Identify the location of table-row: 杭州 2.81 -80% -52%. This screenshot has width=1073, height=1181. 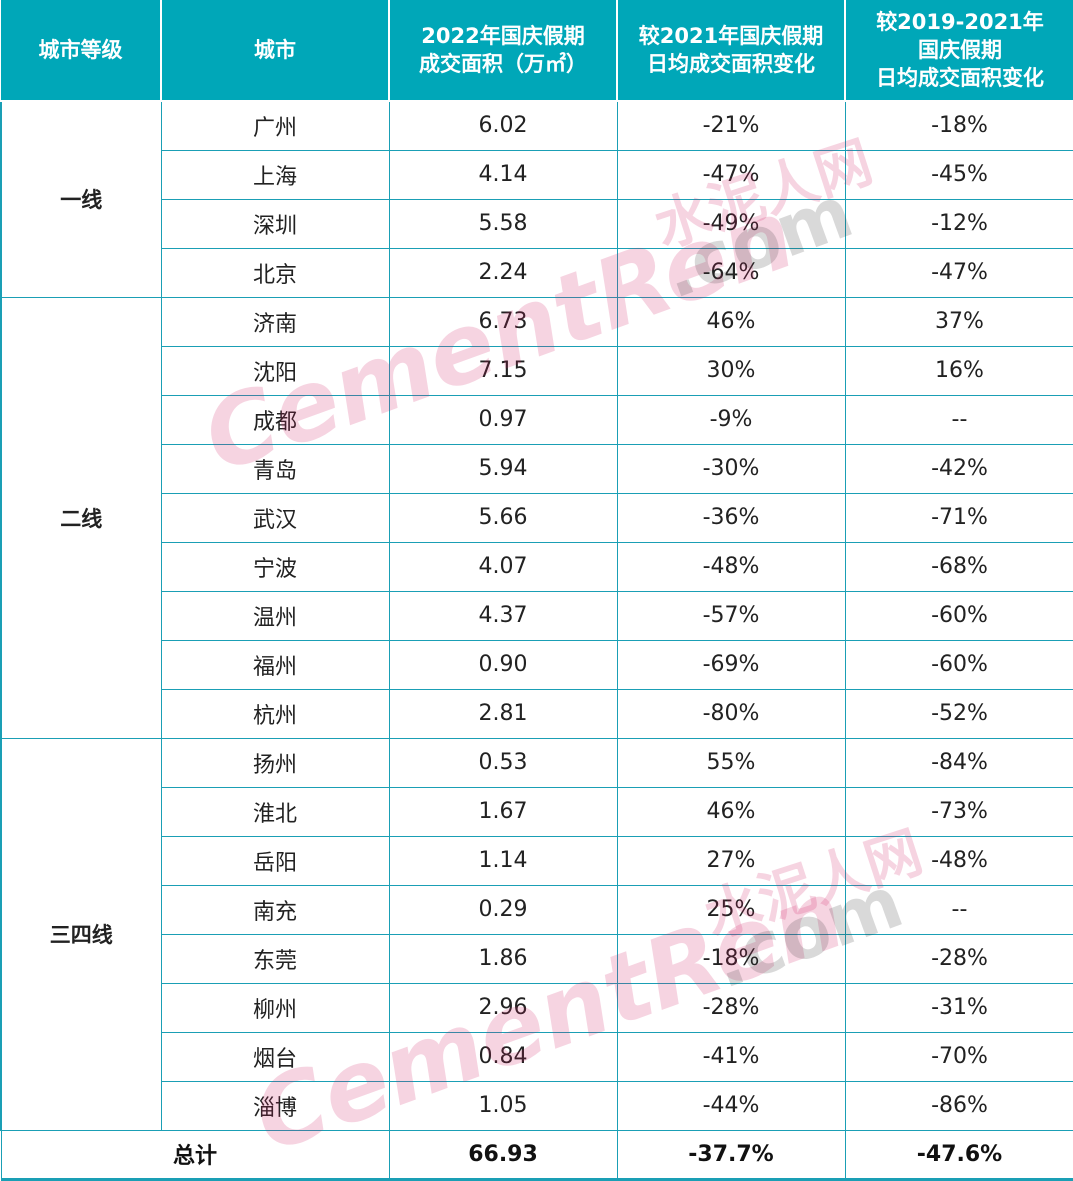
(537, 713).